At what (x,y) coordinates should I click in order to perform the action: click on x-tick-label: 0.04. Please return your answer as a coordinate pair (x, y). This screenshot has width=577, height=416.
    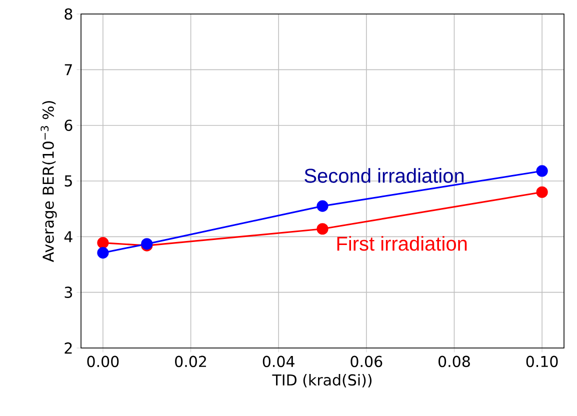
    Looking at the image, I should click on (278, 362).